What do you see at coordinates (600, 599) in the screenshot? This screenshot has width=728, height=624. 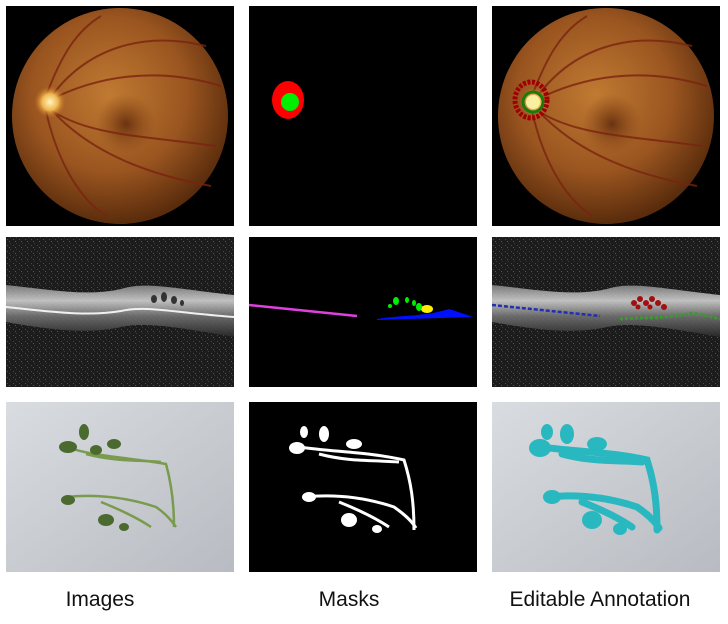 I see `column-label-editable-annotation: Editable Annotation` at bounding box center [600, 599].